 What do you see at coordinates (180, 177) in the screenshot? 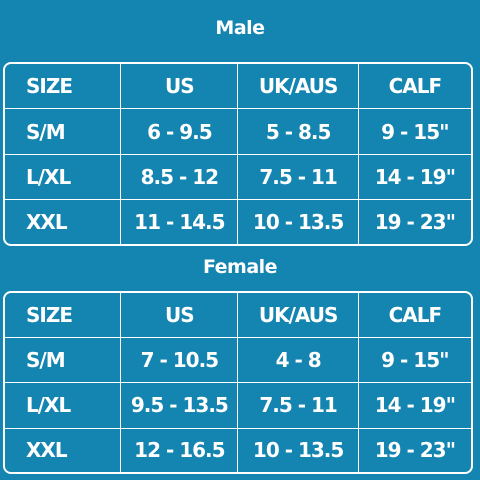
I see `us-cell: 8.5 - 12` at bounding box center [180, 177].